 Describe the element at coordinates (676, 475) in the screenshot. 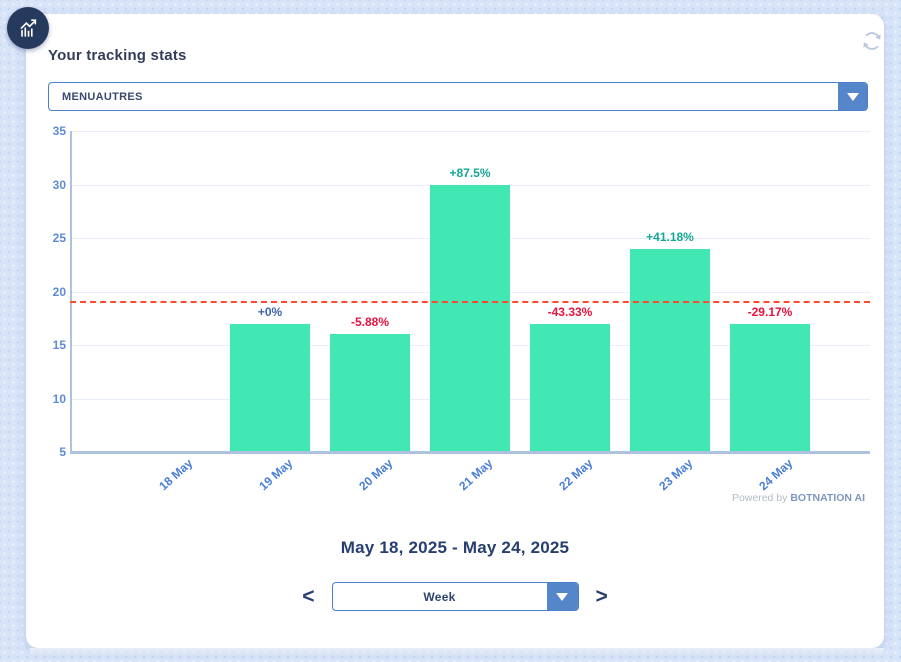

I see `x-axis-label-23-may: 23 May` at that location.